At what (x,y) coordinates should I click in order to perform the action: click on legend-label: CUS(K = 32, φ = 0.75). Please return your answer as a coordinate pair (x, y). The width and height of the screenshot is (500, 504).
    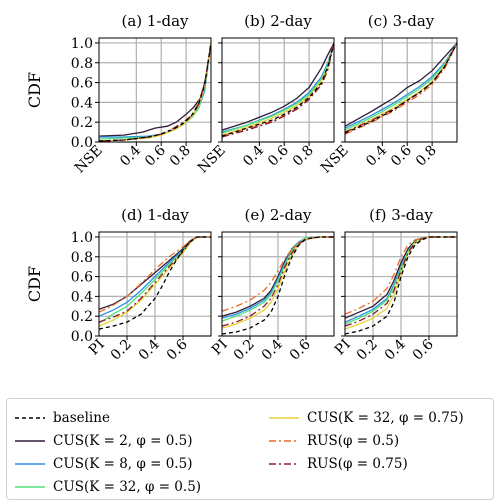
    Looking at the image, I should click on (385, 418).